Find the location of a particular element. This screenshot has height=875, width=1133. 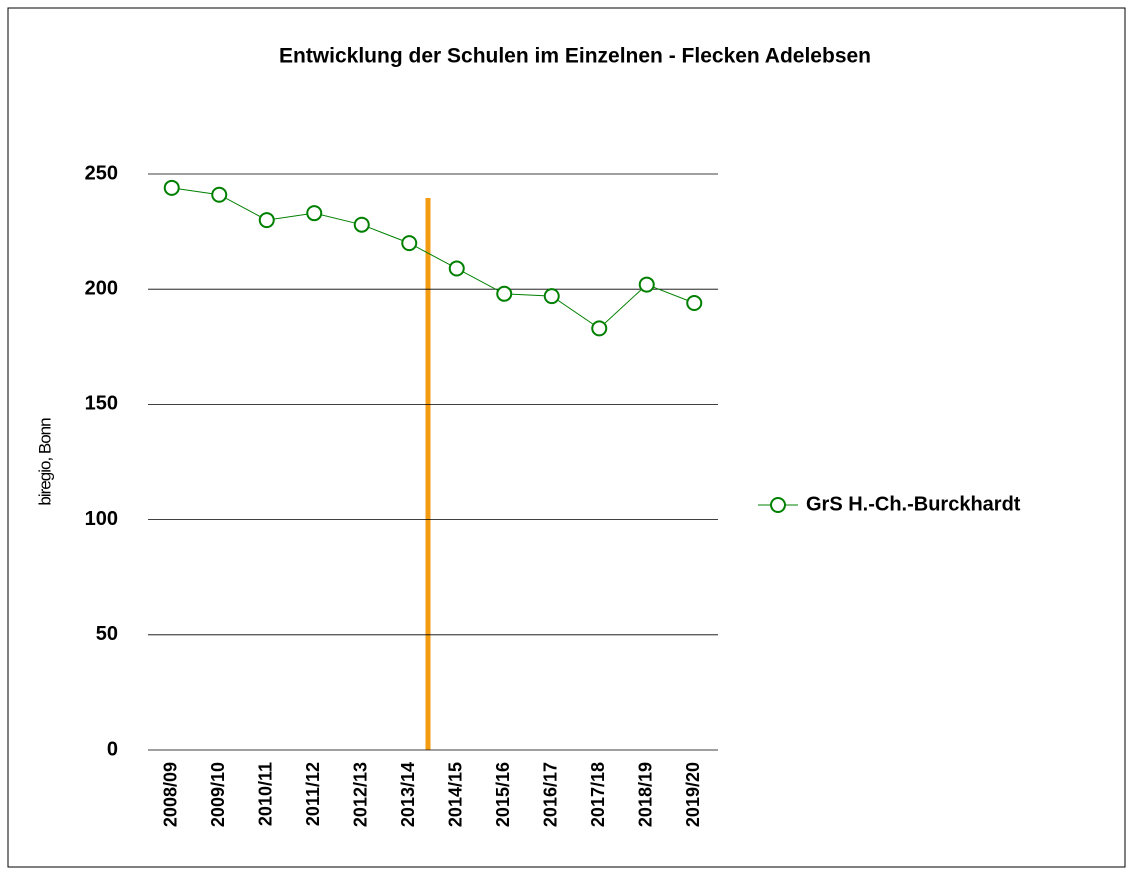

x-tick-label: 2009/10 is located at coordinates (218, 794).